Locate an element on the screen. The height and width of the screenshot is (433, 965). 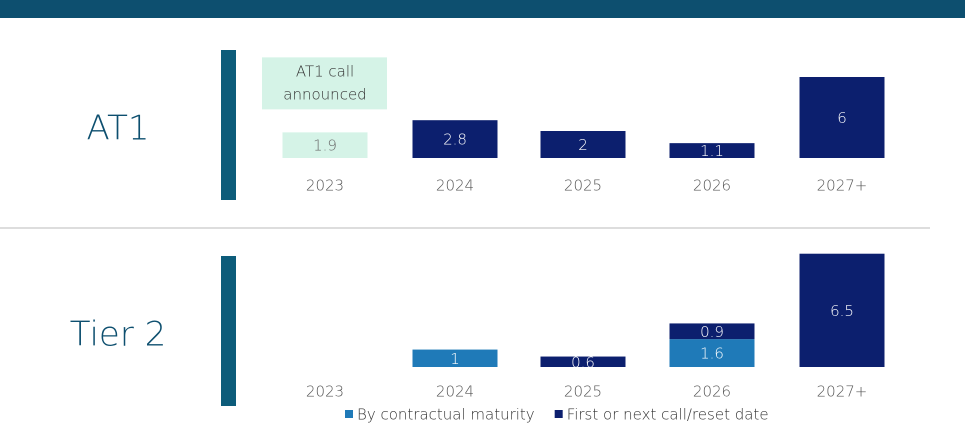
value-label: 2.8 is located at coordinates (455, 140).